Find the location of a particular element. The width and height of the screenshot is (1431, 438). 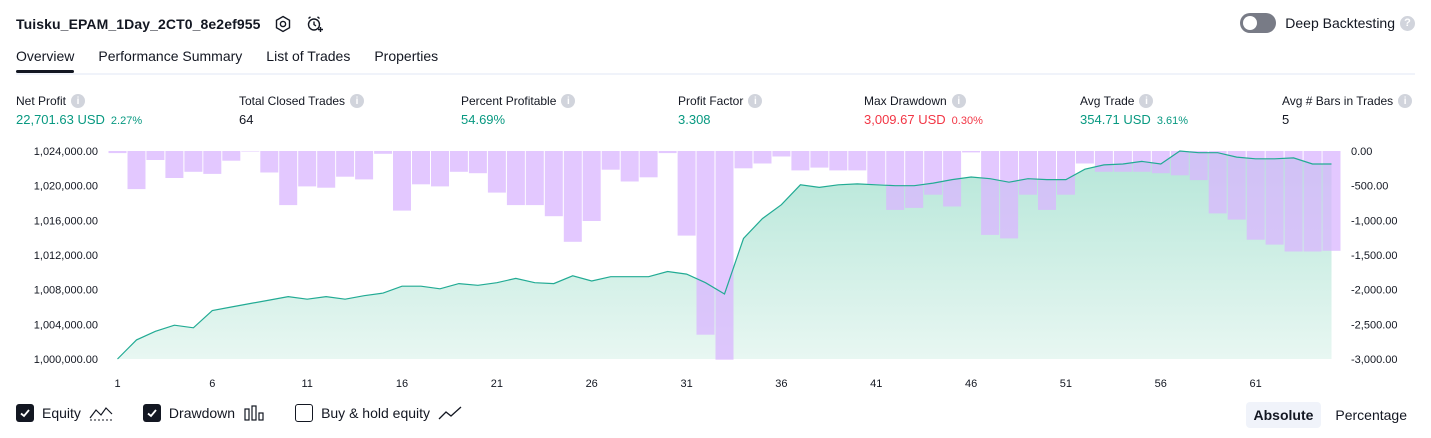

legend-label: Drawdown is located at coordinates (202, 413).